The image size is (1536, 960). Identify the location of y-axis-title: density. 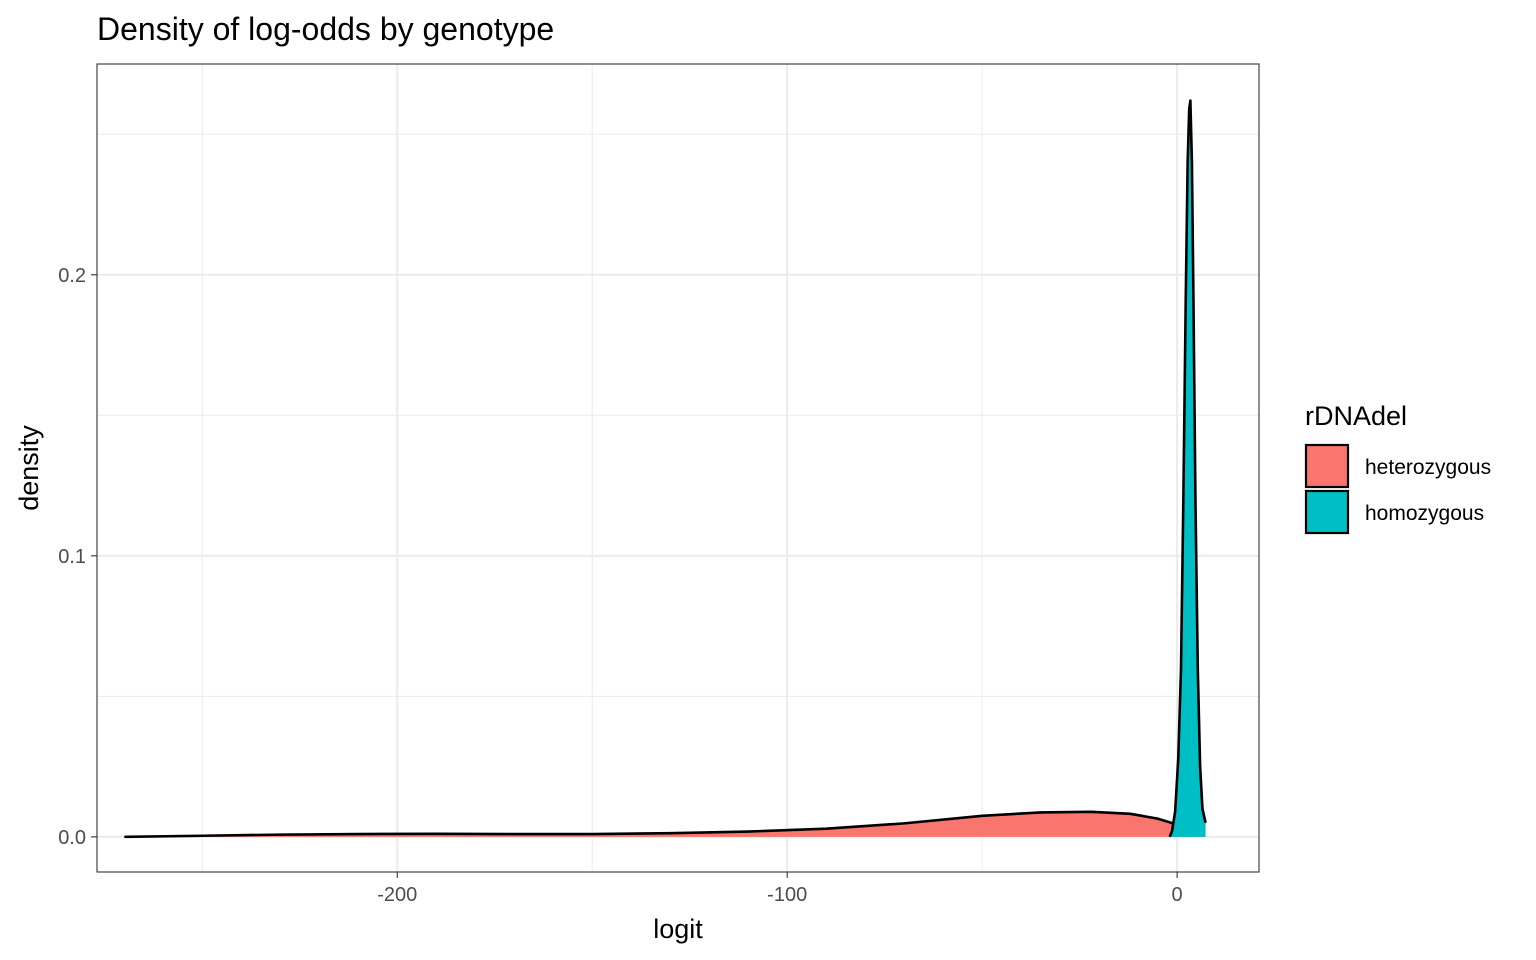
(29, 468).